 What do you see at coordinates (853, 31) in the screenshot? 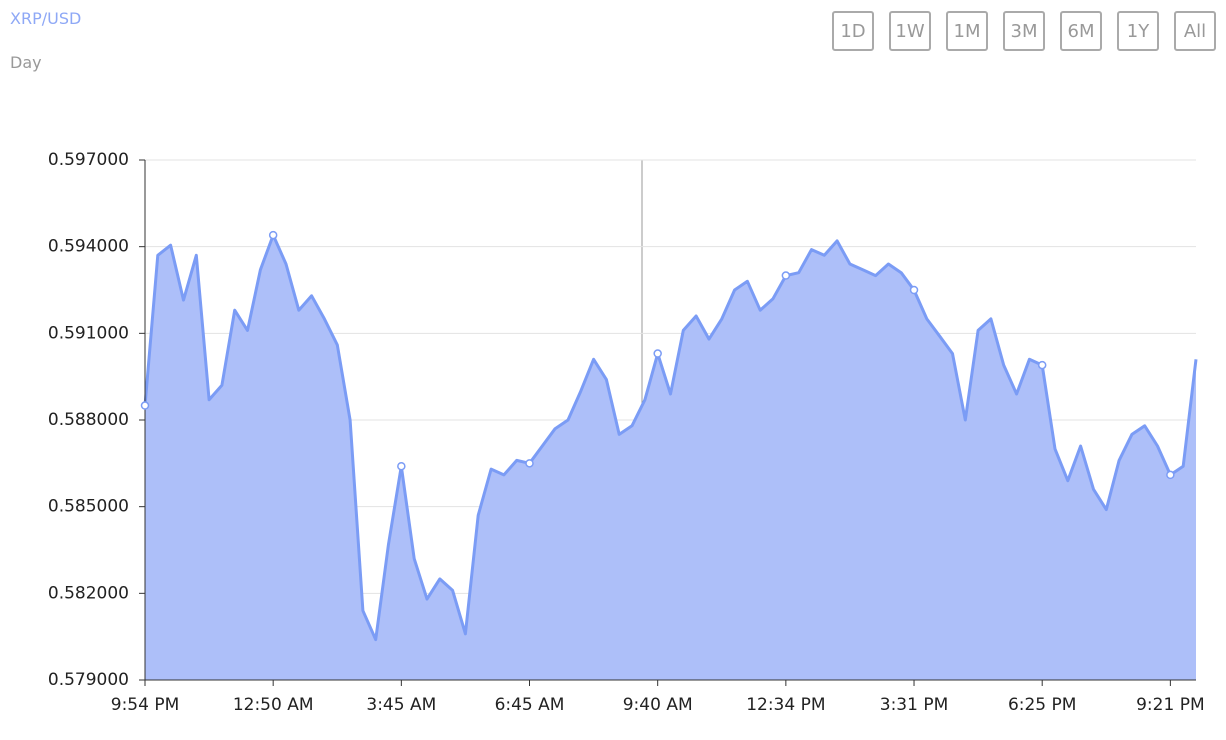
I see `range-button: 1D` at bounding box center [853, 31].